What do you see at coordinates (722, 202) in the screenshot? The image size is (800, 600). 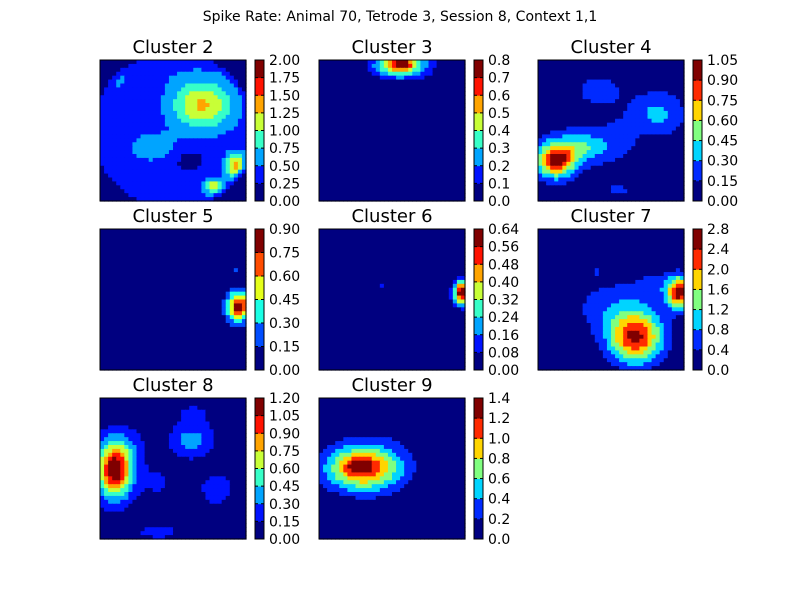 I see `colorbar-tick-label: 0.00` at bounding box center [722, 202].